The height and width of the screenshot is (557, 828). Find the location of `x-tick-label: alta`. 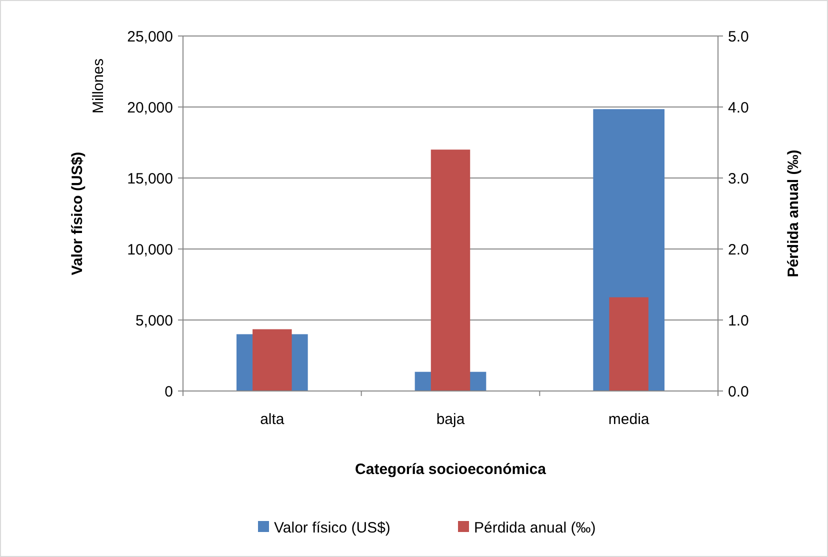

x-tick-label: alta is located at coordinates (272, 419).